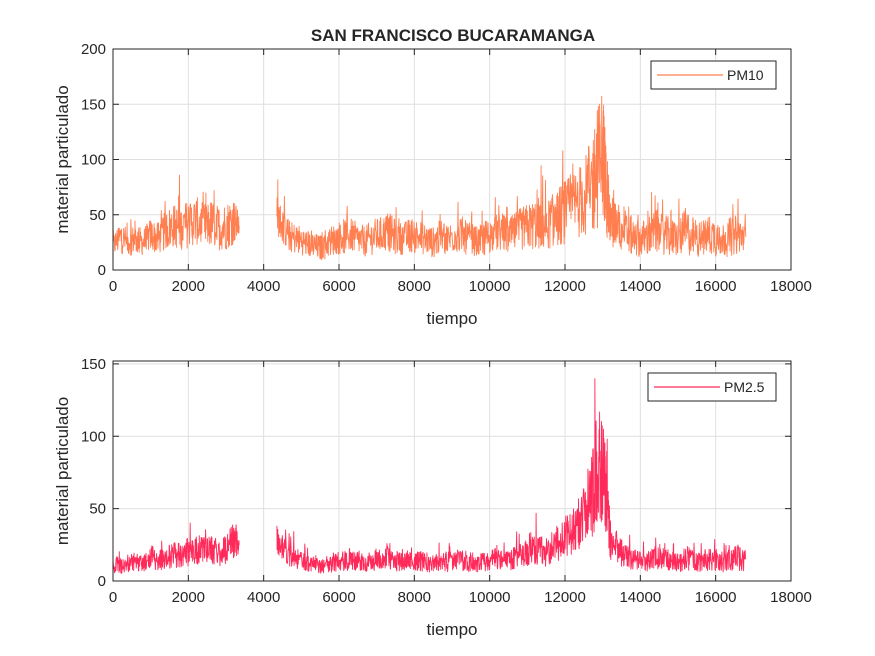 The height and width of the screenshot is (656, 875). Describe the element at coordinates (453, 35) in the screenshot. I see `chart-title: SAN FRANCISCO BUCARAMANGA` at that location.